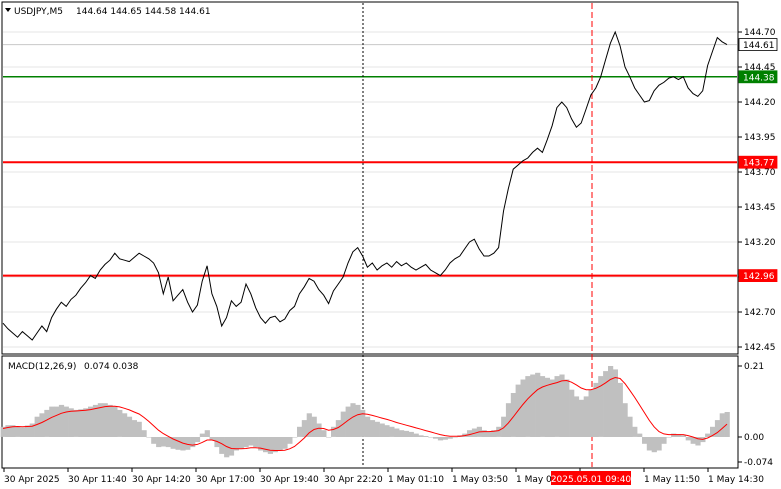 The image size is (781, 489). What do you see at coordinates (416, 480) in the screenshot?
I see `time-axis-label: 1 May 01:10` at bounding box center [416, 480].